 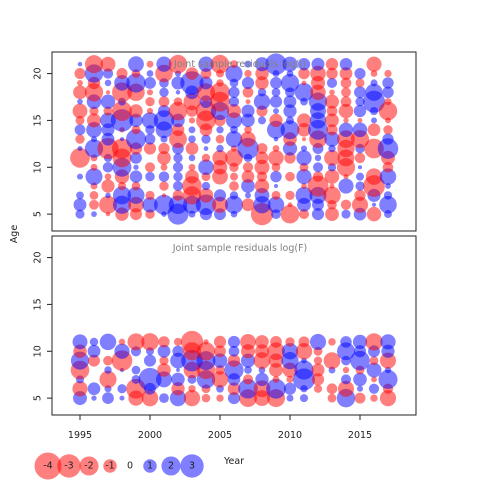 What do you see at coordinates (38, 120) in the screenshot?
I see `y-tick-label: 15` at bounding box center [38, 120].